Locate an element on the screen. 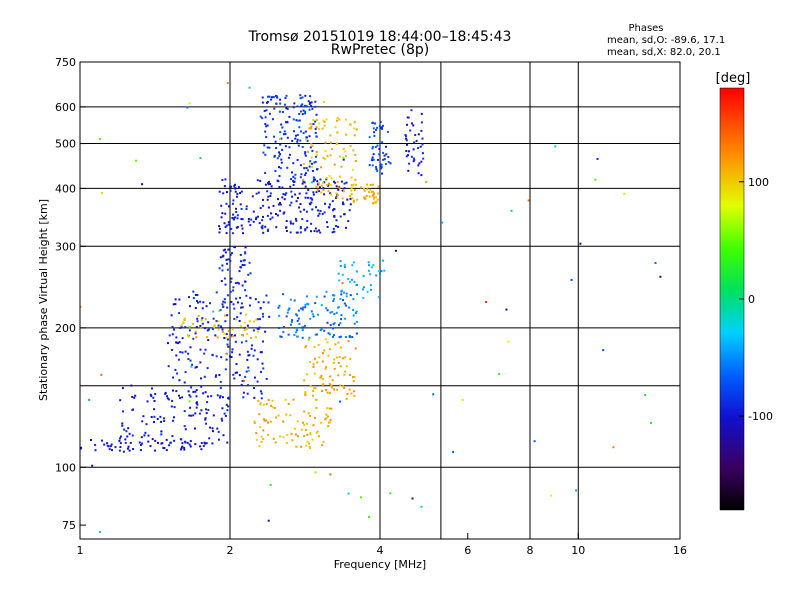  colorbar-unit-label: [deg] is located at coordinates (733, 78).